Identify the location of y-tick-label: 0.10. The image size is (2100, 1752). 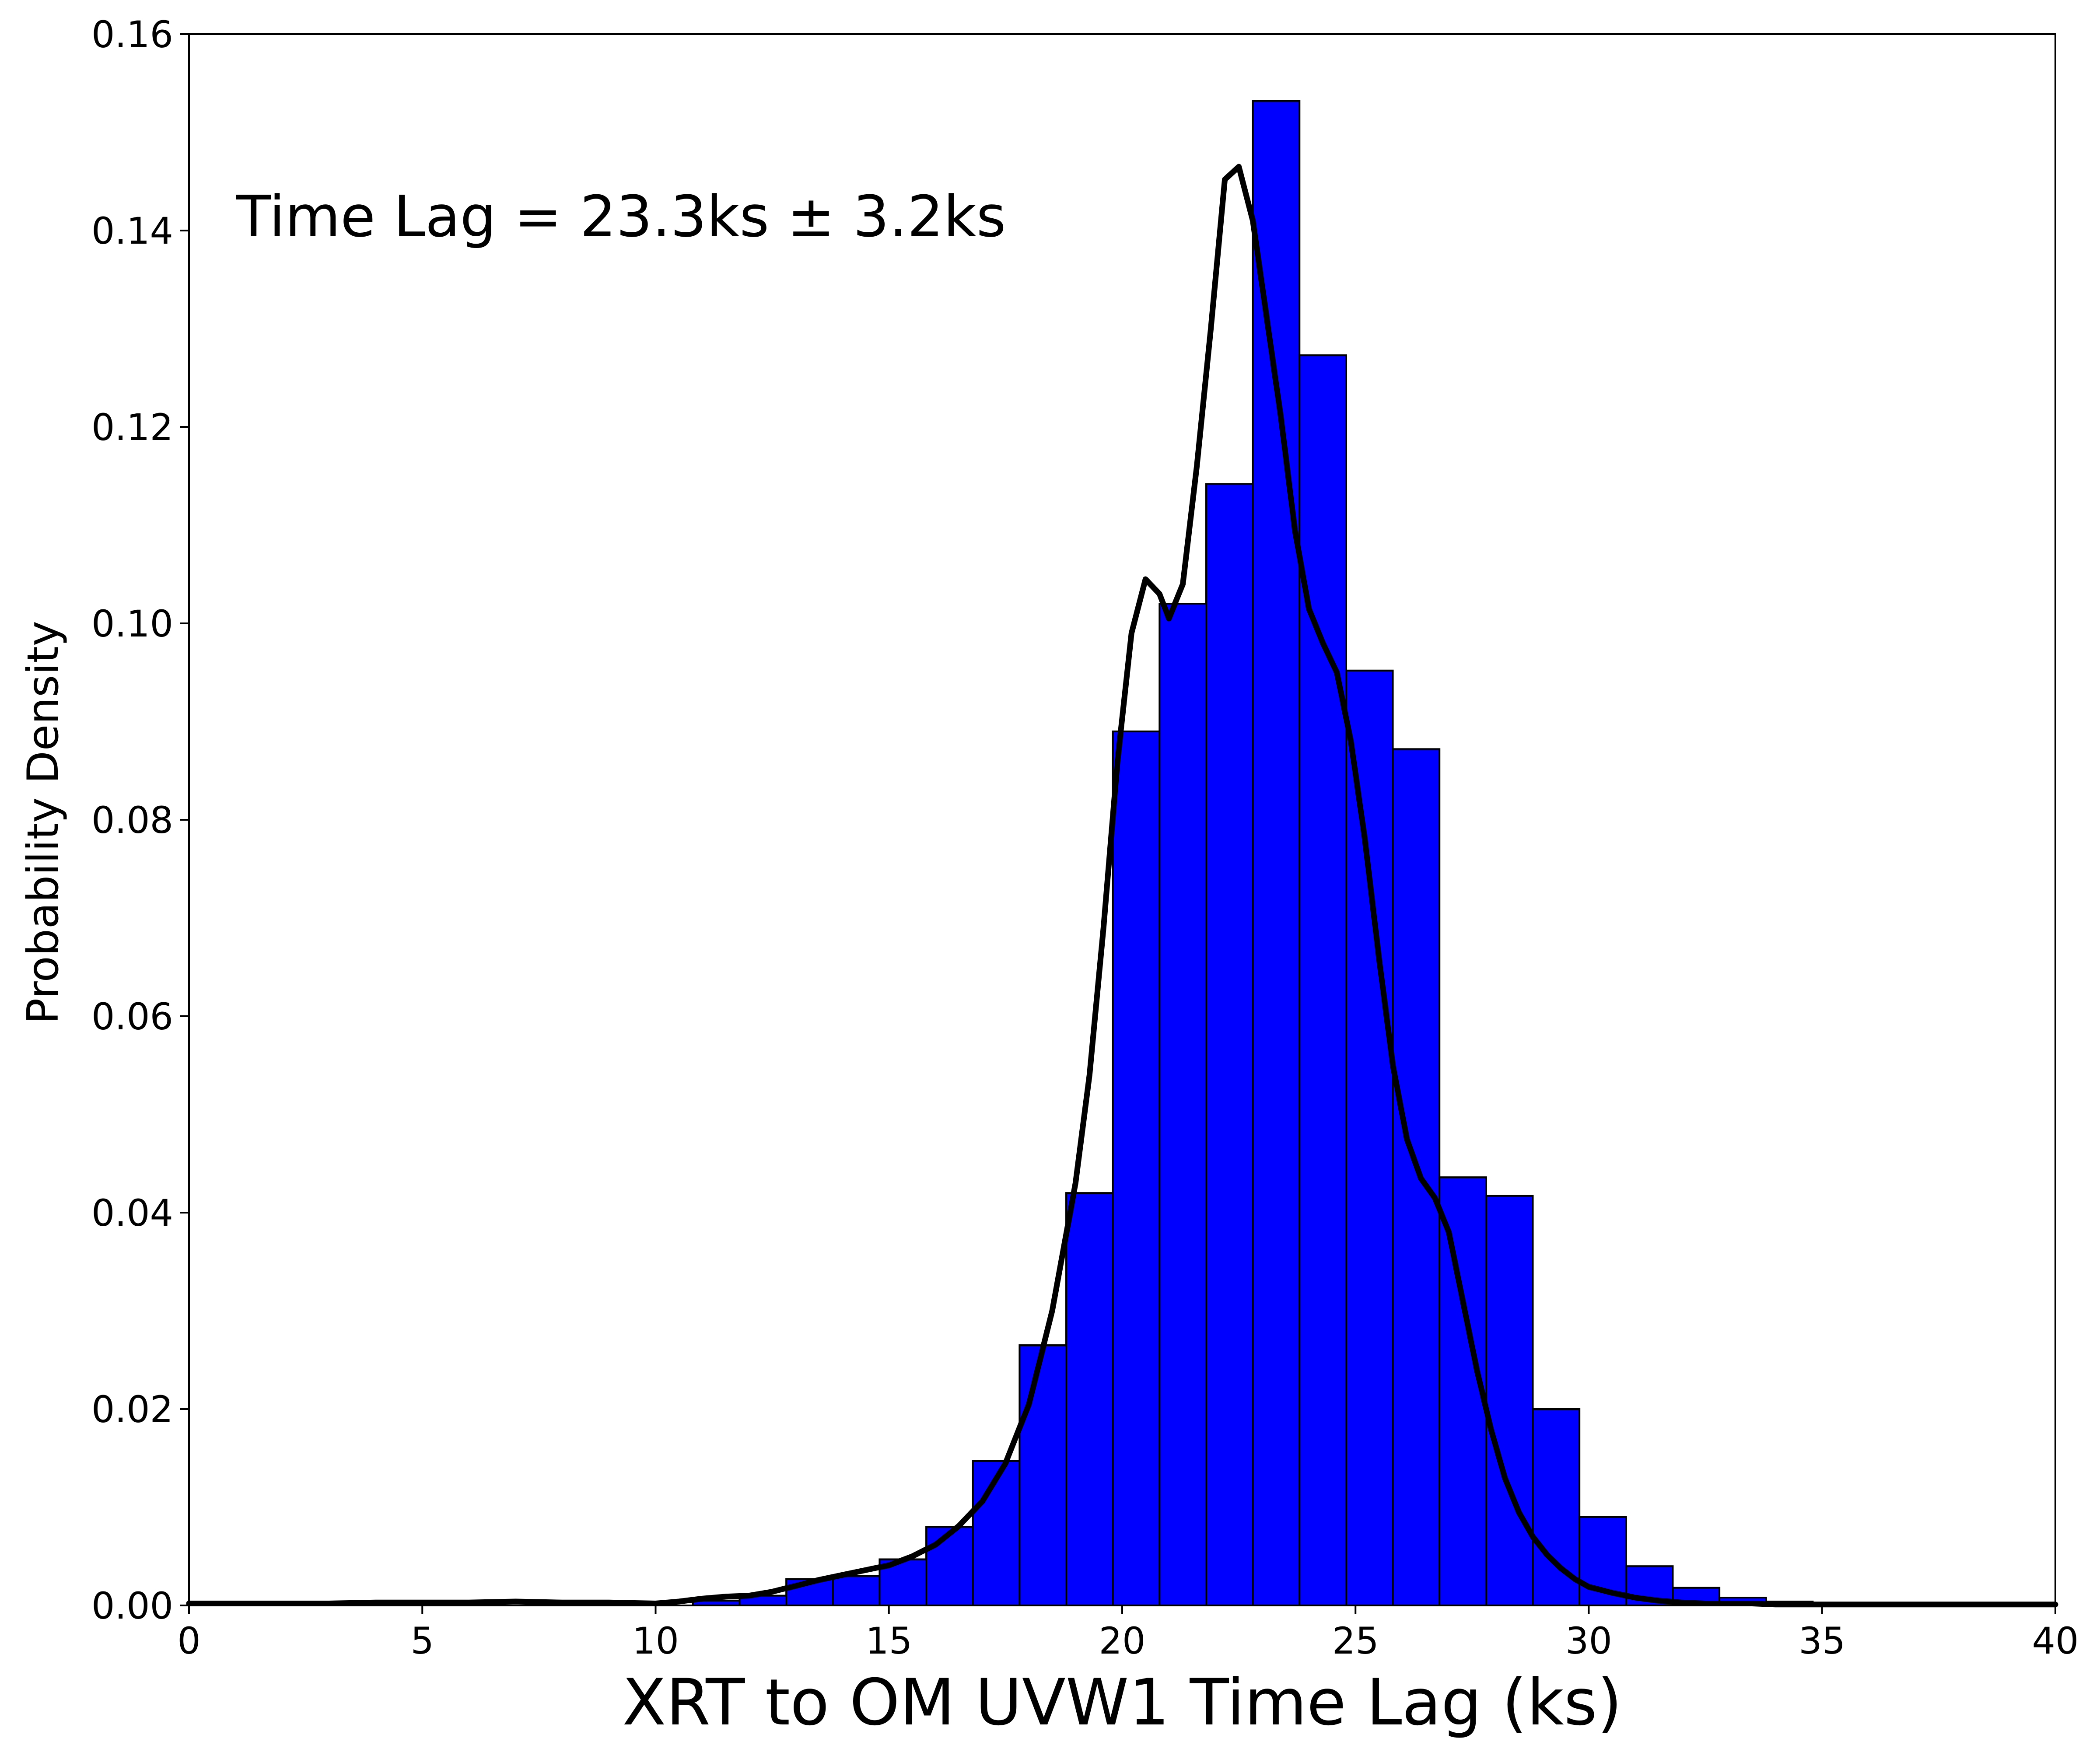
(132, 623).